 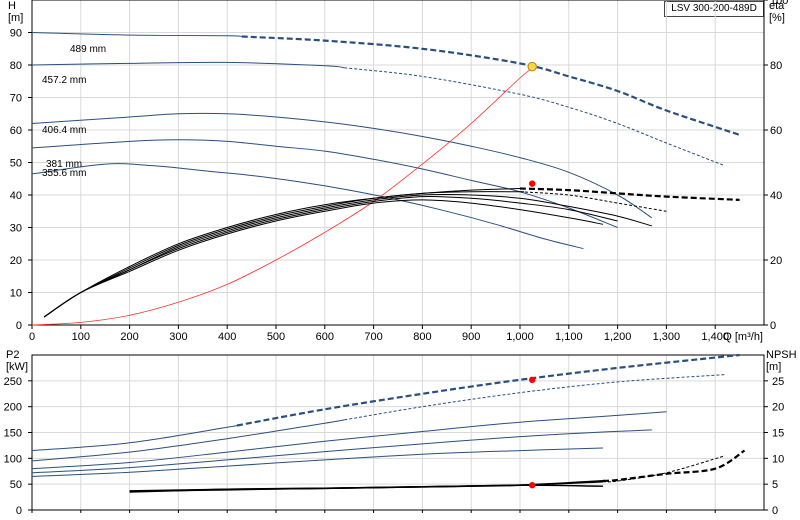 I want to click on p2-tick-label: 50, so click(x=16, y=485).